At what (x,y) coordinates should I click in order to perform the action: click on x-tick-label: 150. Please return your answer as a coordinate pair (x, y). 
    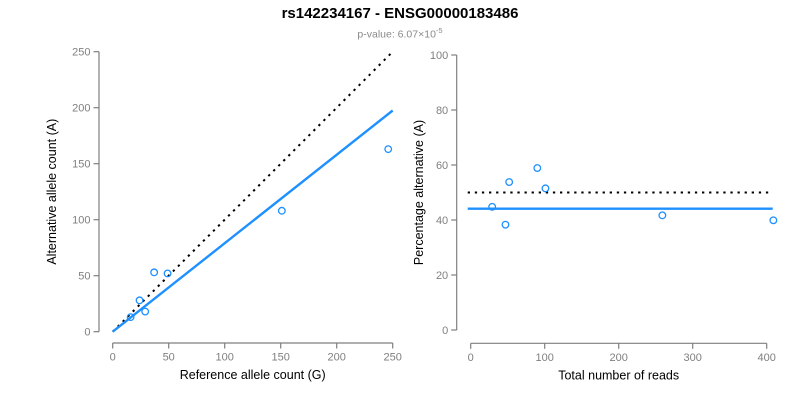
    Looking at the image, I should click on (281, 358).